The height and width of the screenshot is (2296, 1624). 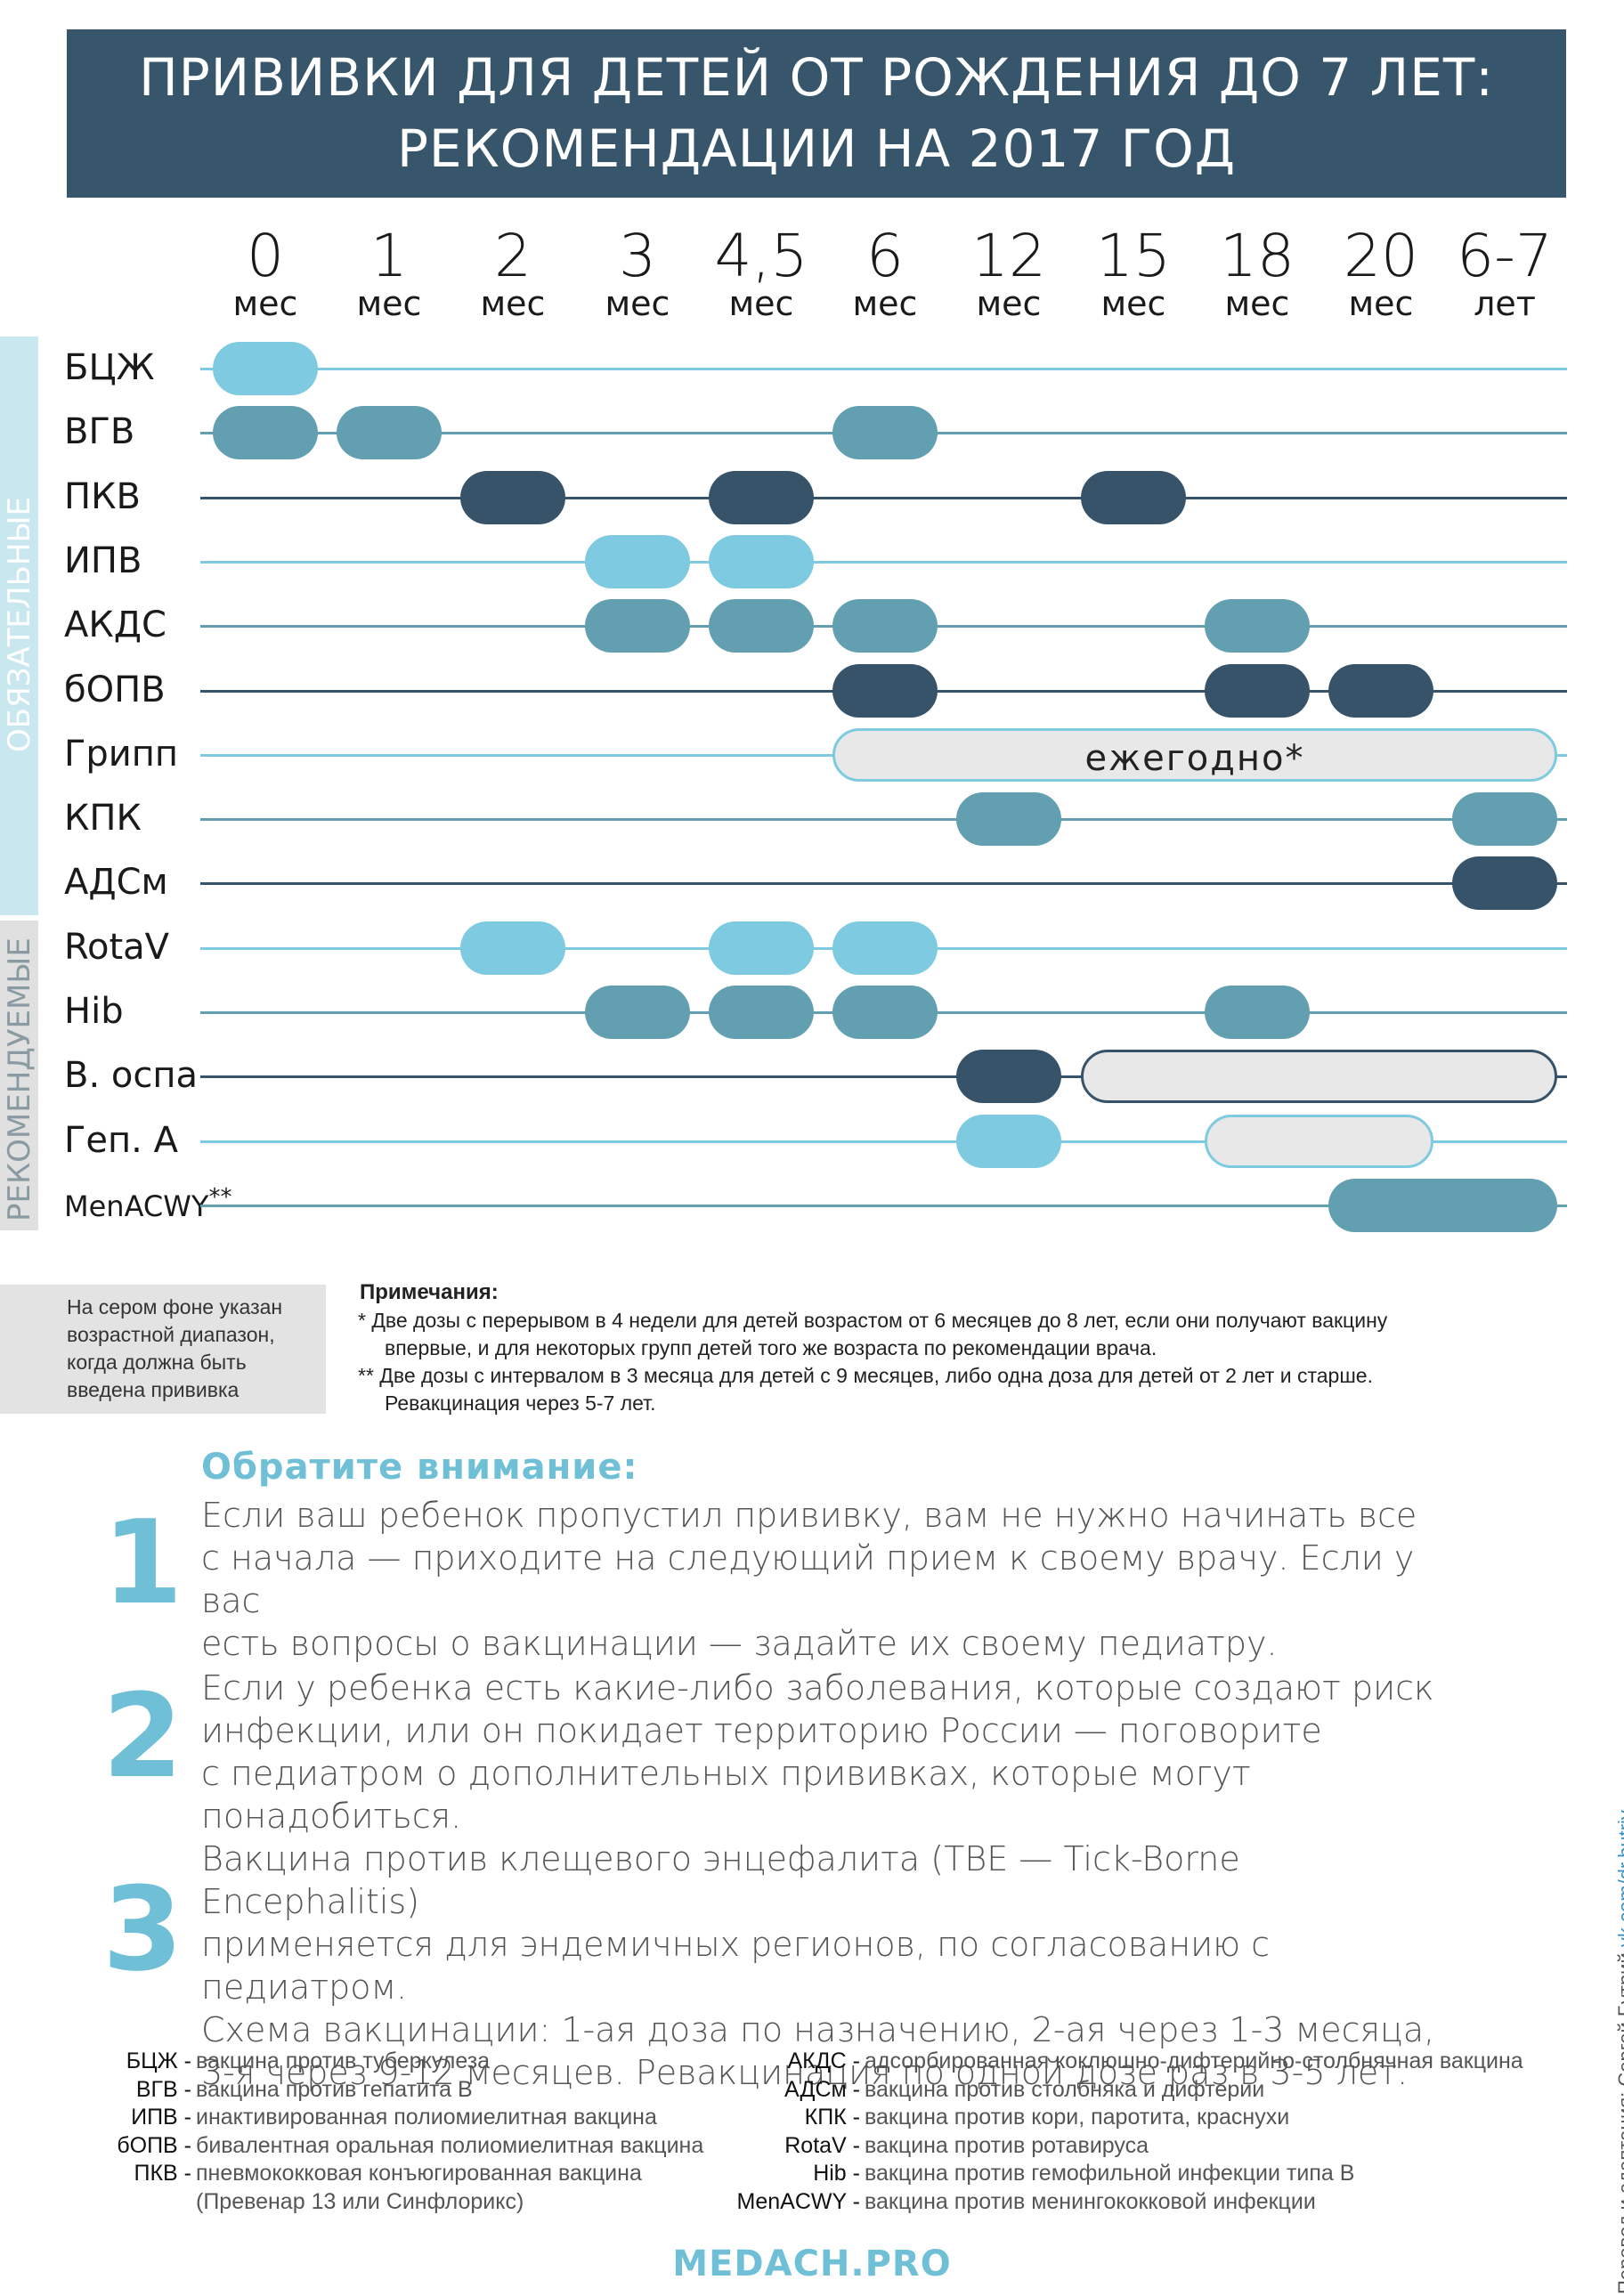 I want to click on abbr-key: БЦЖ -, so click(x=158, y=2061).